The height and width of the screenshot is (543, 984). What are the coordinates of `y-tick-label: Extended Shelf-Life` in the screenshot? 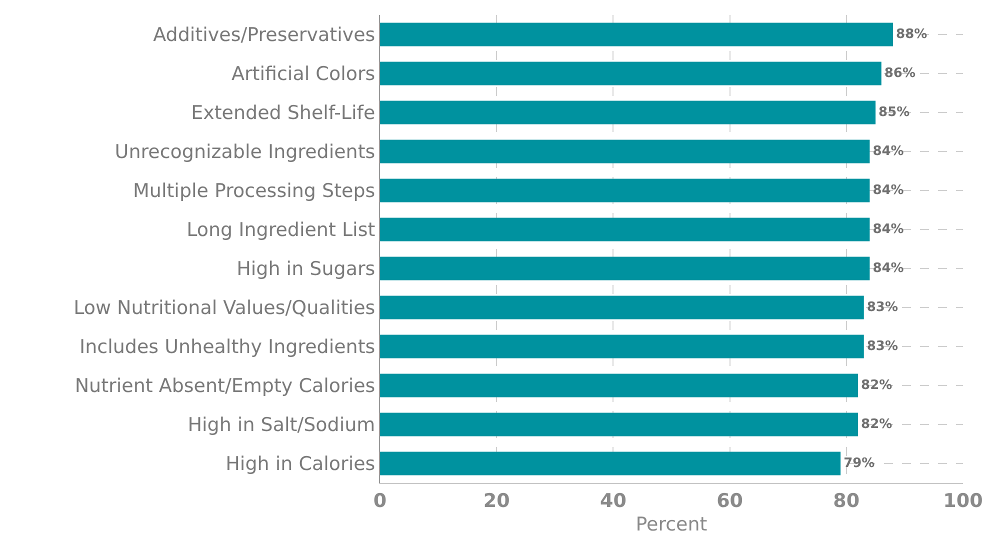 It's located at (283, 113).